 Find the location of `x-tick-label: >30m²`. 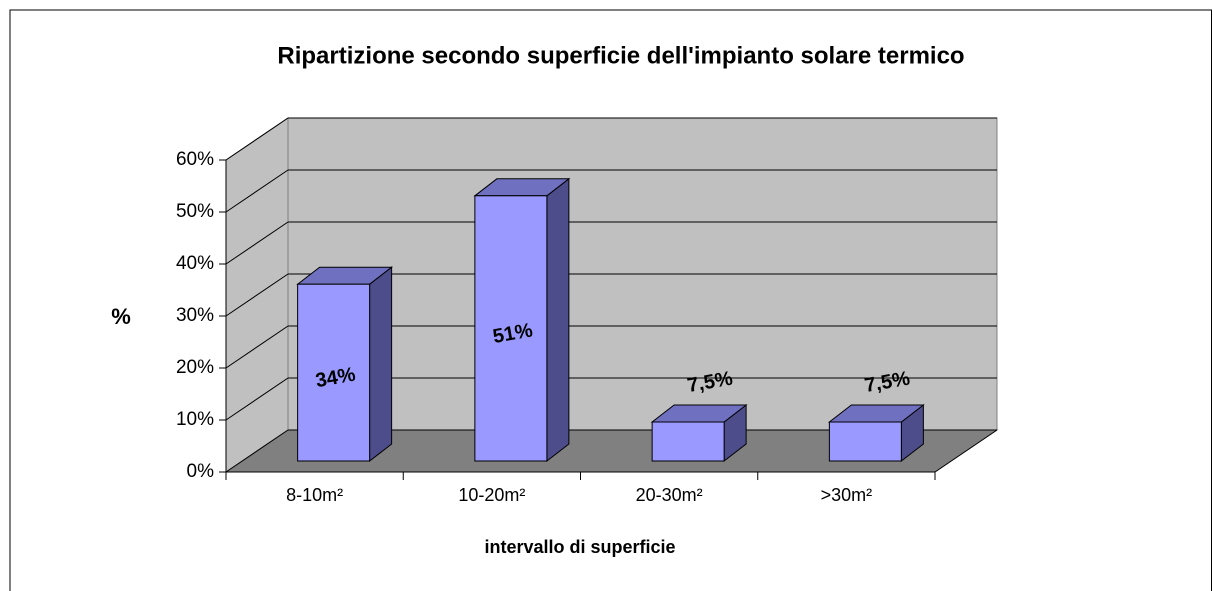

x-tick-label: >30m² is located at coordinates (847, 495).